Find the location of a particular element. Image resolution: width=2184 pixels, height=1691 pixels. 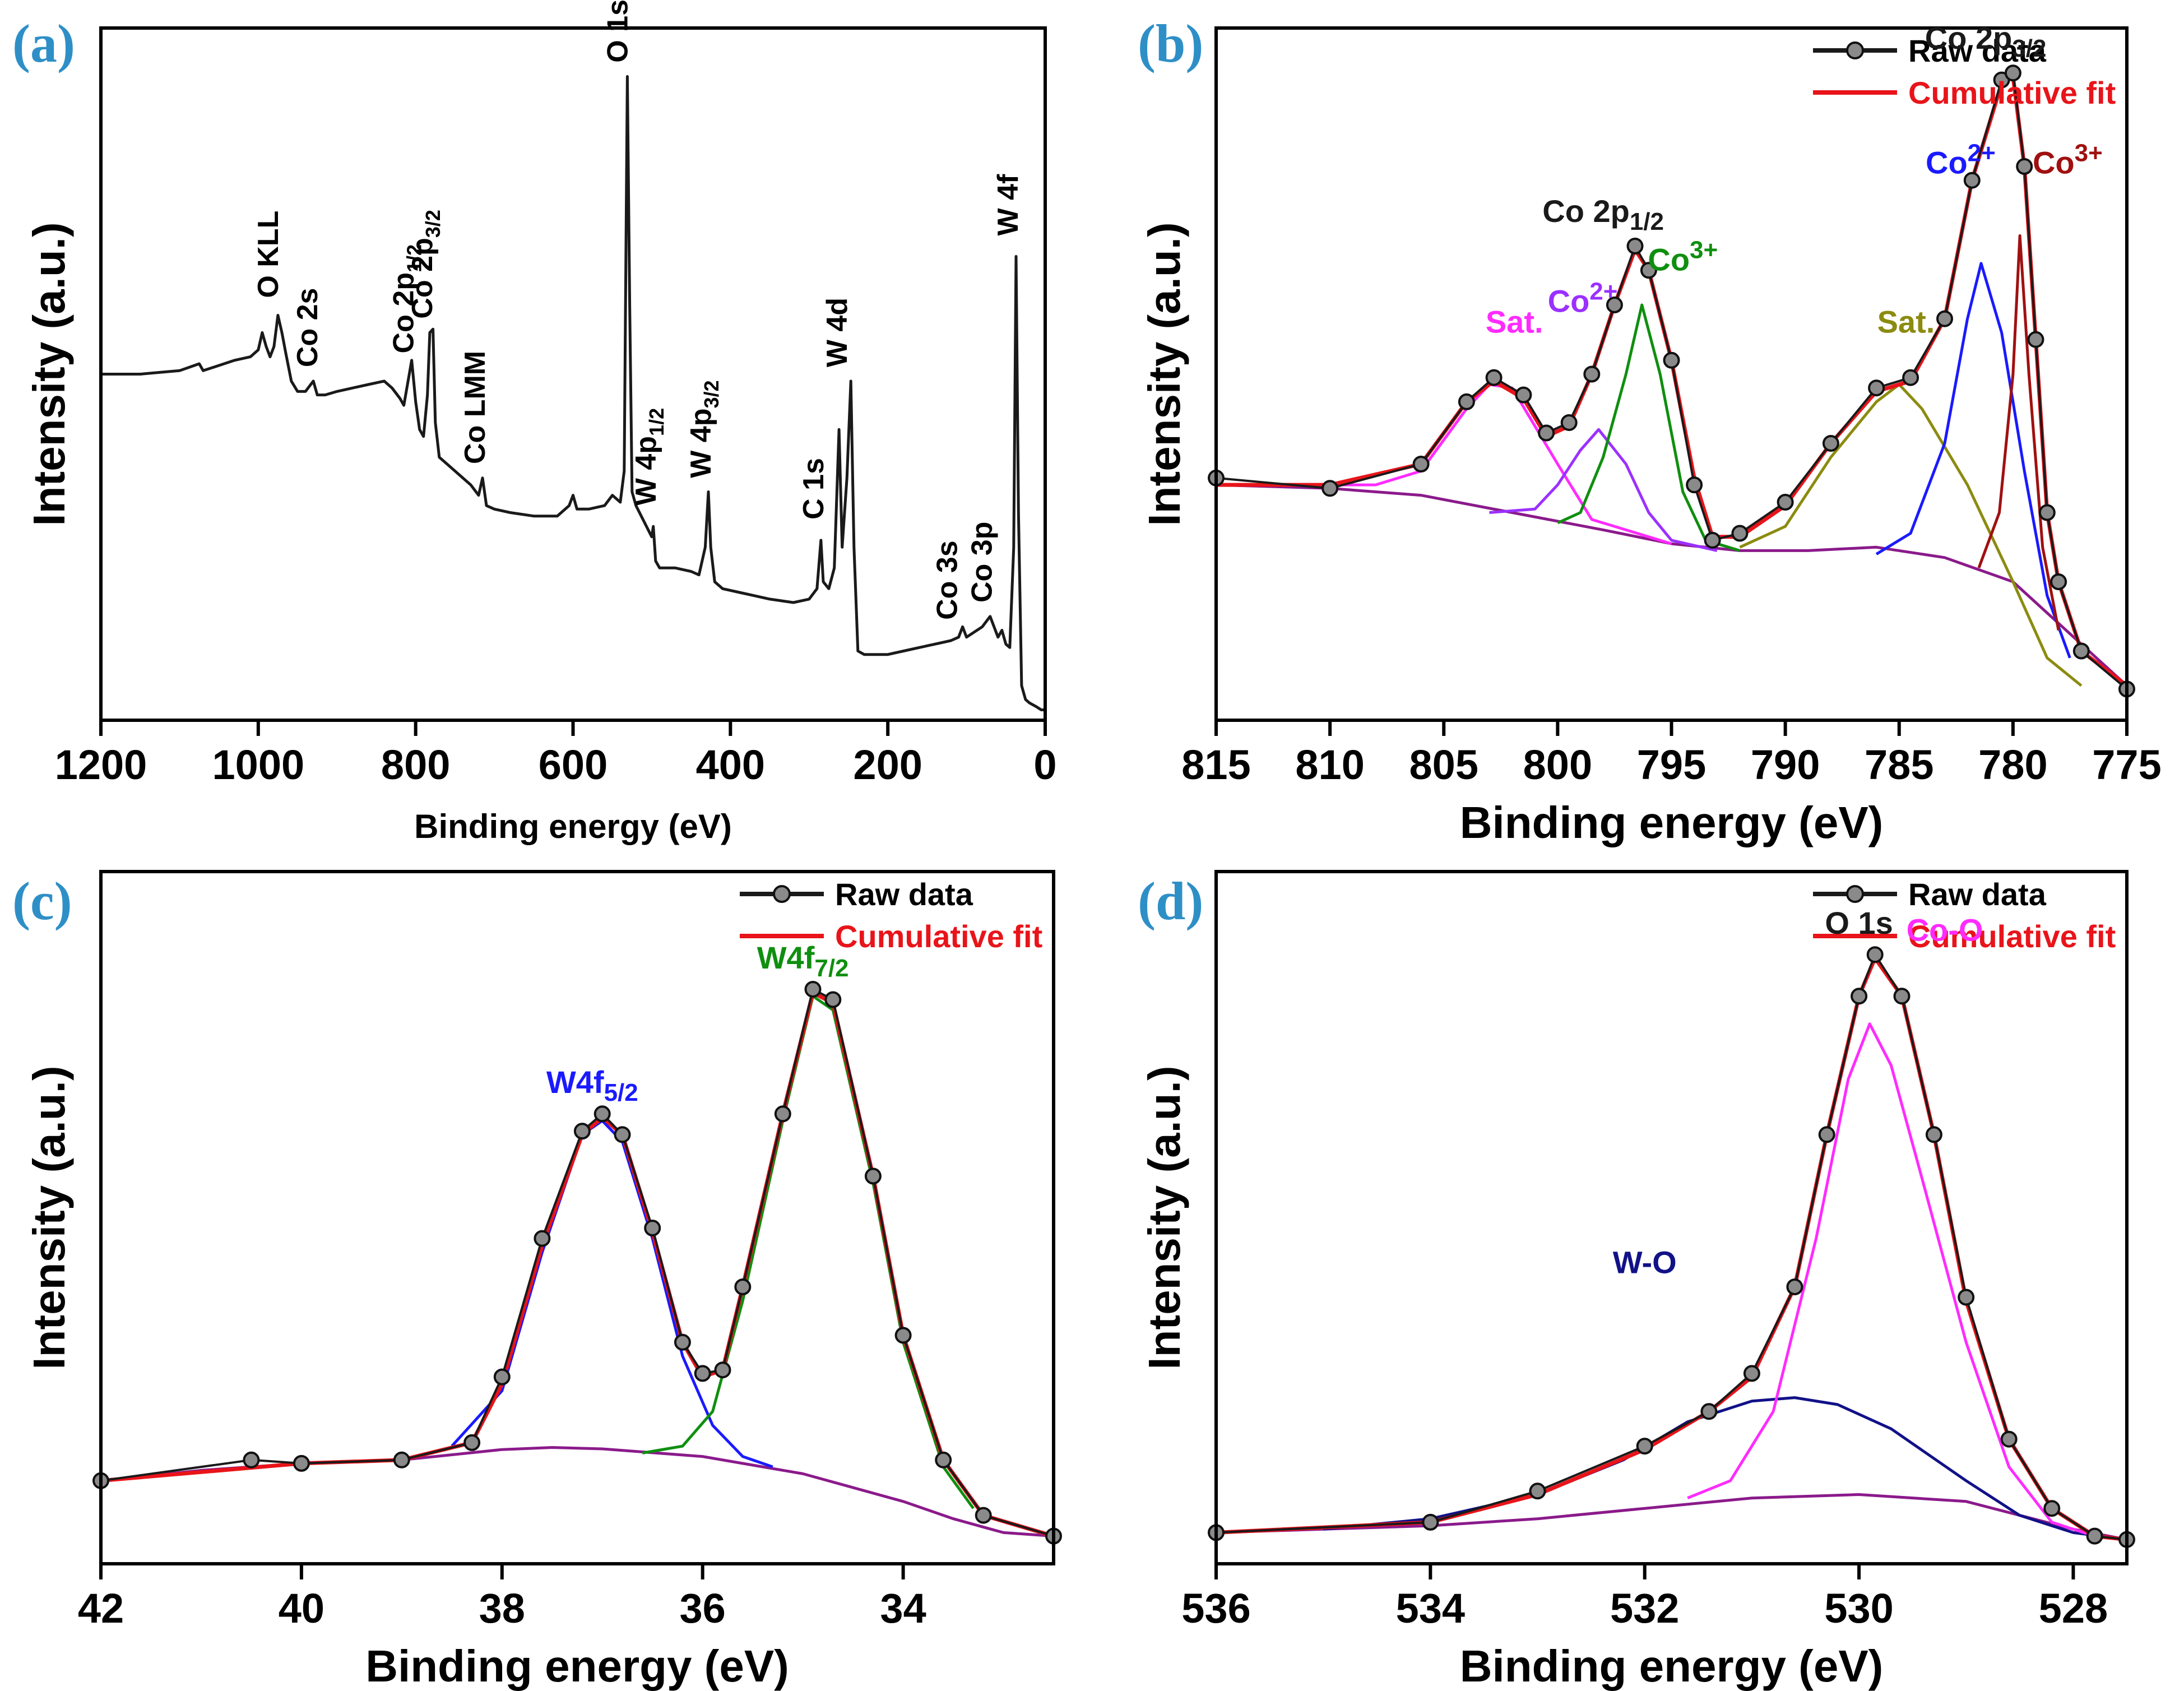

x-tick-label-a-0: 1200 is located at coordinates (101, 765).